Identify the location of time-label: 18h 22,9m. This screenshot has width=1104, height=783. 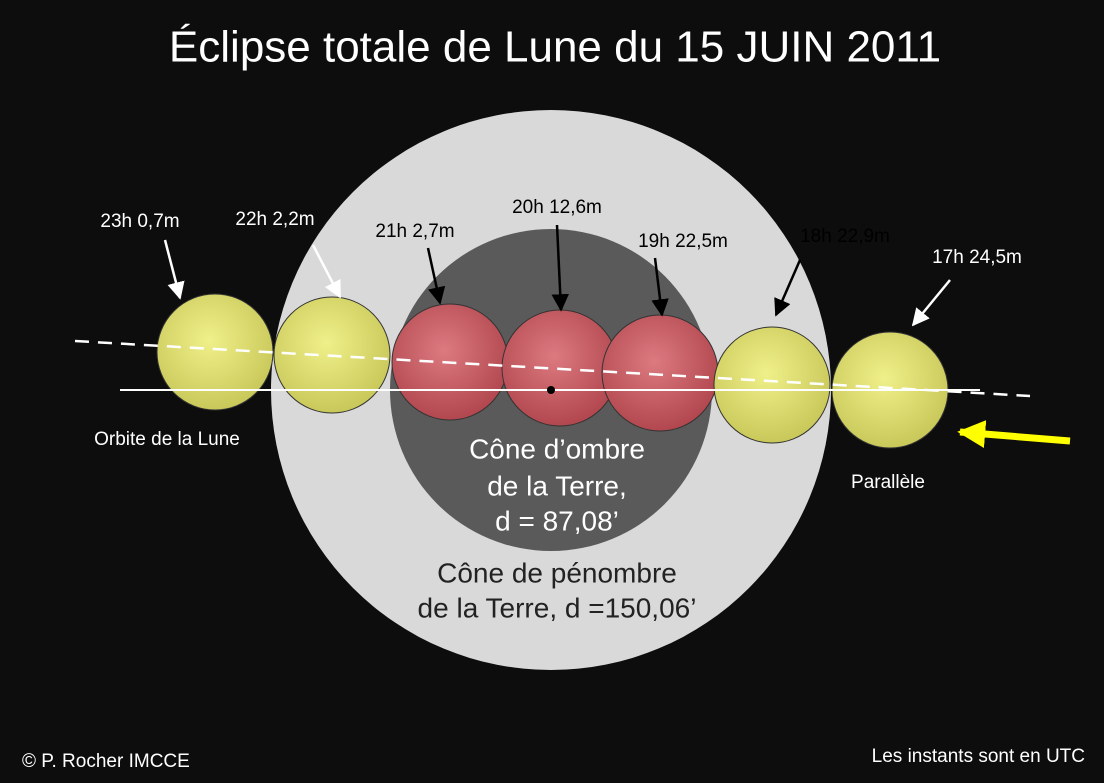
(845, 236).